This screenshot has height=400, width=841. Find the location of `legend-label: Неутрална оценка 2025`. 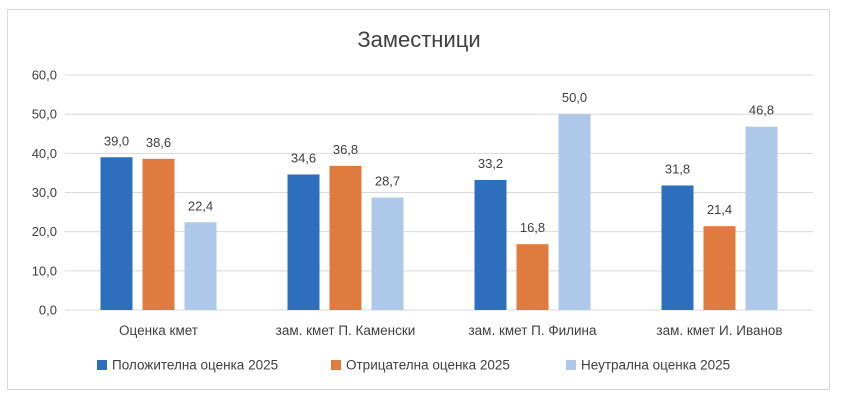

legend-label: Неутрална оценка 2025 is located at coordinates (655, 365).